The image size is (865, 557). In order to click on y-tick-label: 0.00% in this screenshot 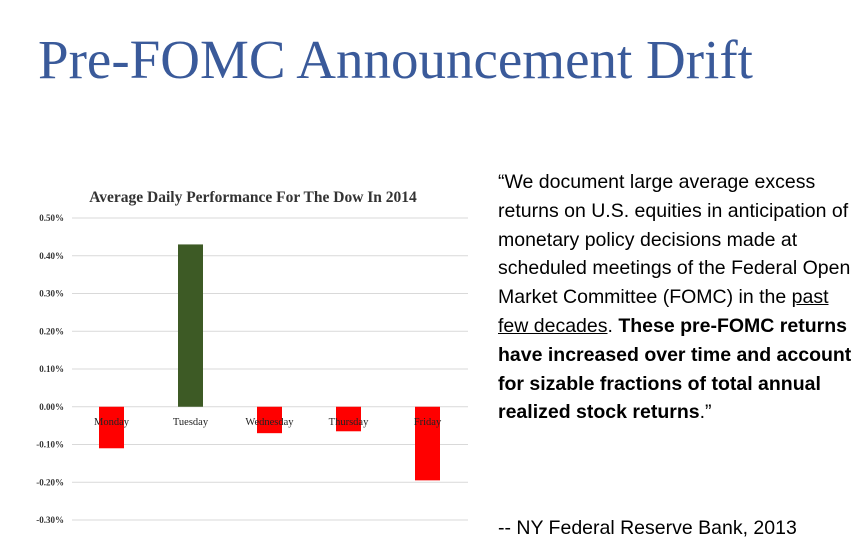, I will do `click(51, 407)`.